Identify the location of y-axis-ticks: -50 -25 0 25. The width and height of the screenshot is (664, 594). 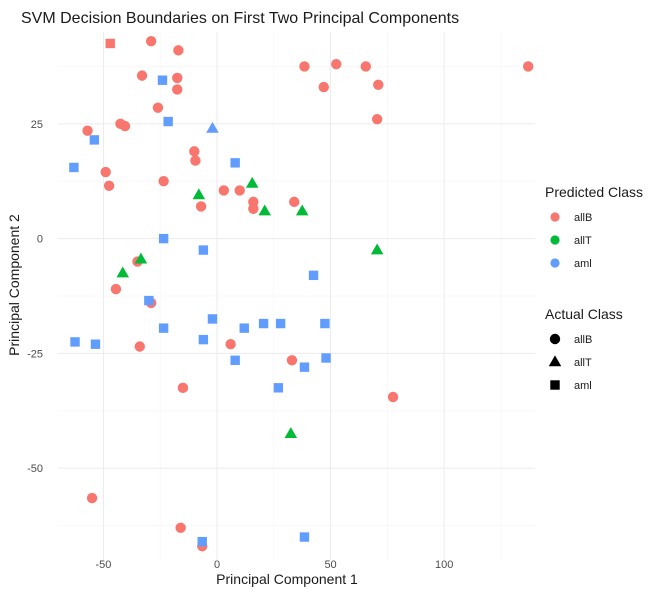
(35, 297).